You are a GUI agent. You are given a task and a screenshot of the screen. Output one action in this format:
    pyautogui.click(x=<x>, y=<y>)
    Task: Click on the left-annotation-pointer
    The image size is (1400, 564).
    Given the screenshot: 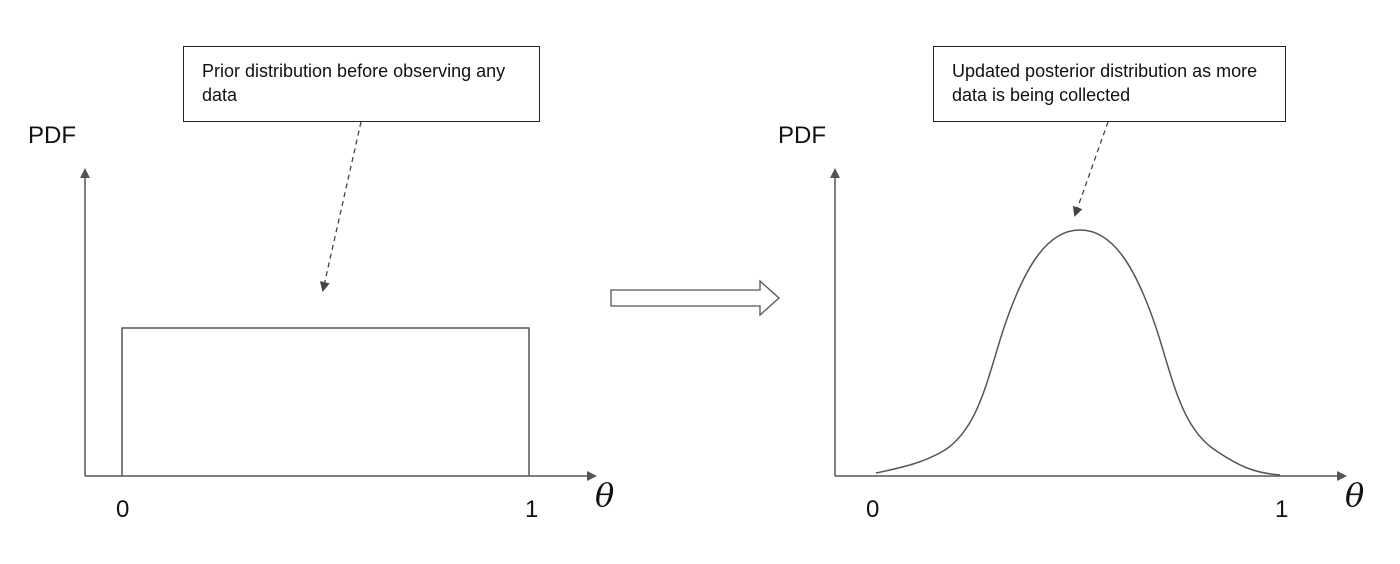 What is the action you would take?
    pyautogui.click(x=340, y=206)
    